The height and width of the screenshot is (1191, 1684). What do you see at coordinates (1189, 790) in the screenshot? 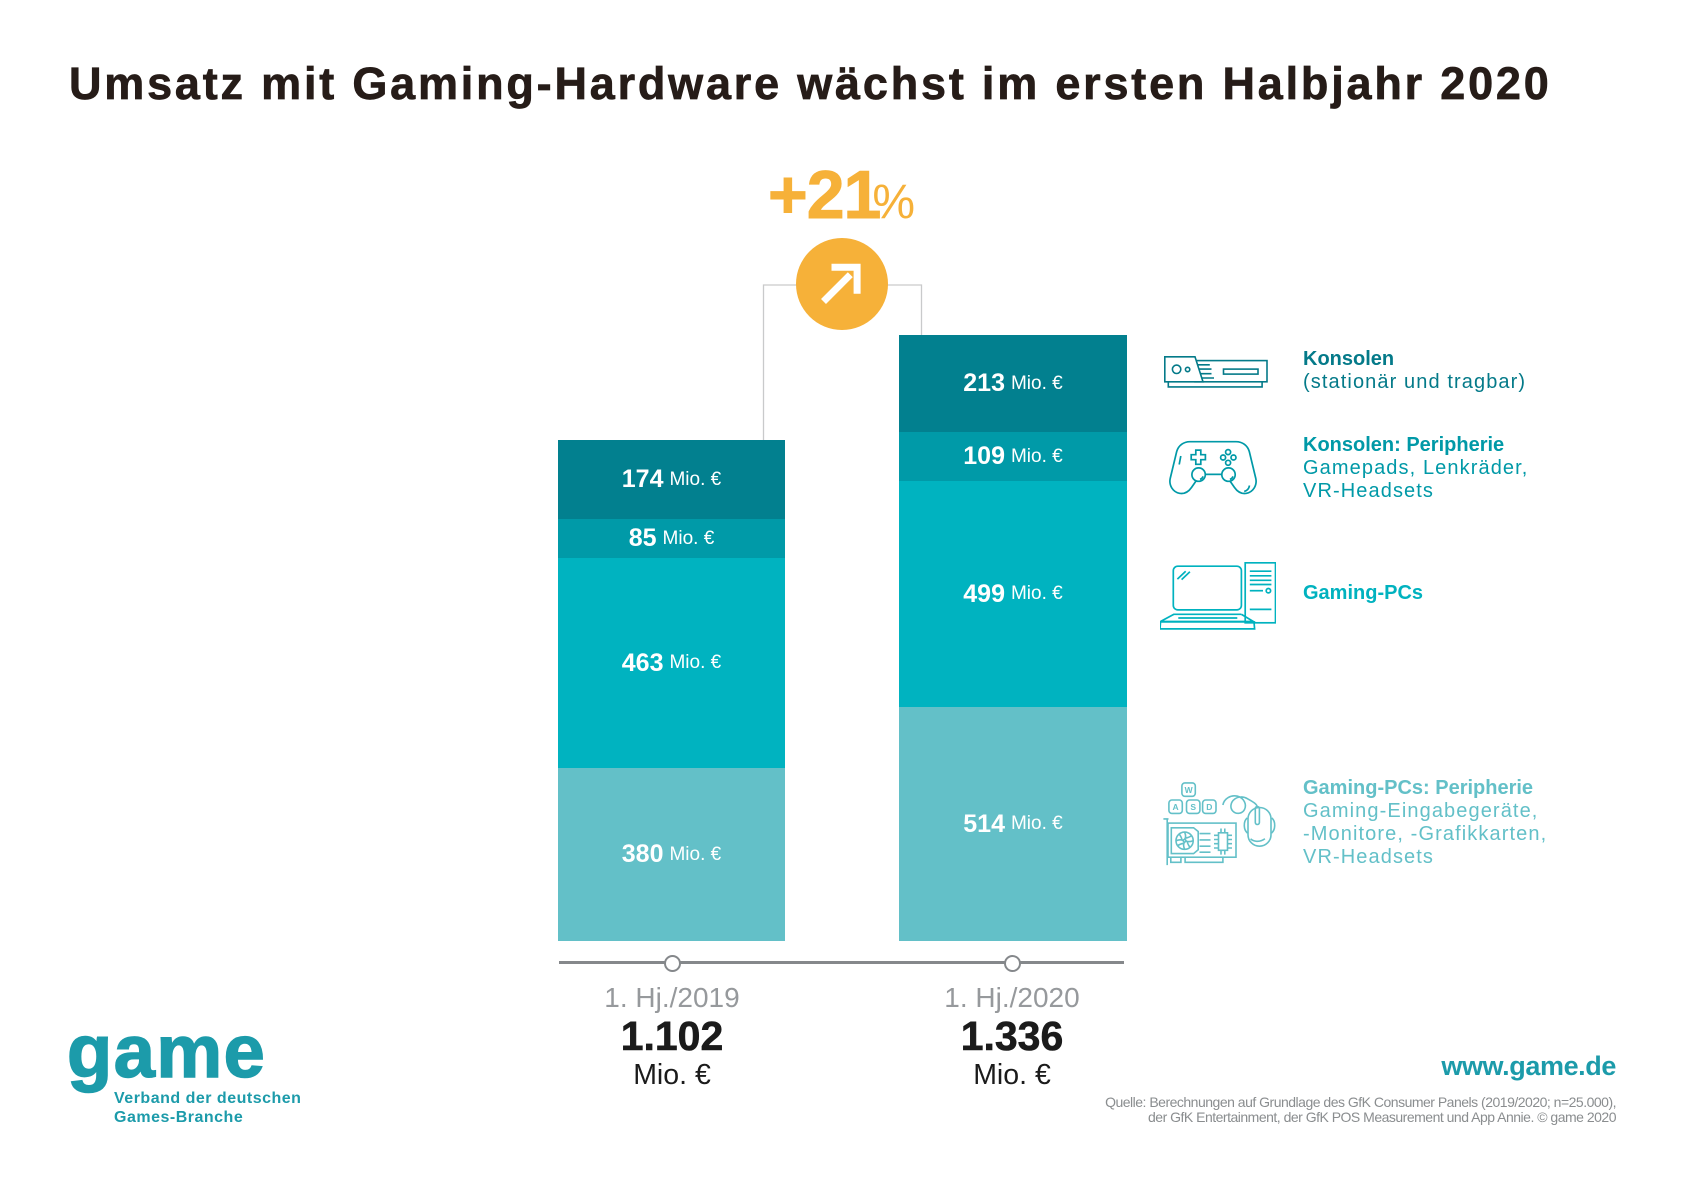
I see `svg-text: W` at bounding box center [1189, 790].